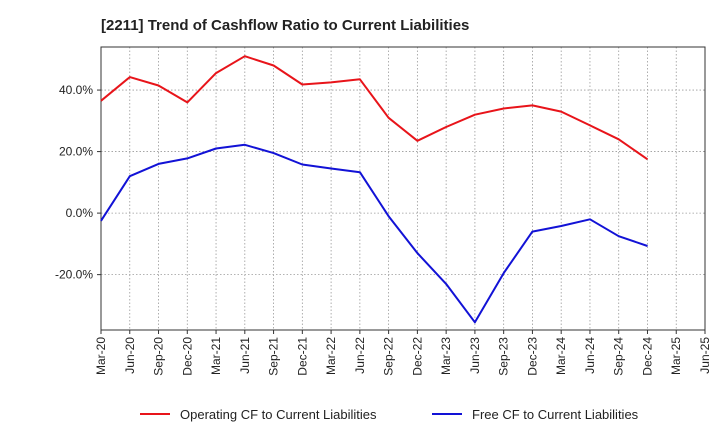 This screenshot has width=720, height=440. What do you see at coordinates (532, 356) in the screenshot?
I see `x-tick-label: Dec-23` at bounding box center [532, 356].